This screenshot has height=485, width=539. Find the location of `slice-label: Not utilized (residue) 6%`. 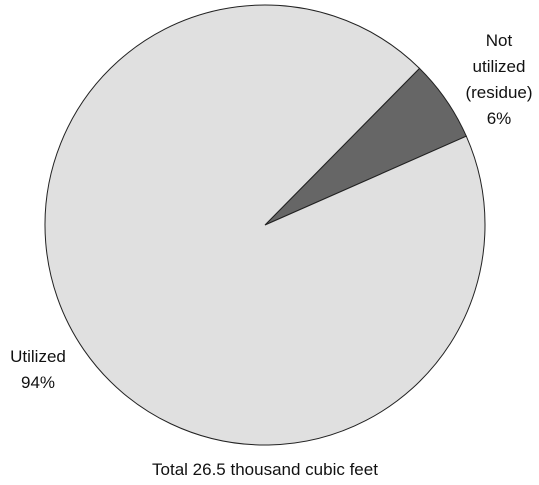

slice-label: Not utilized (residue) 6% is located at coordinates (498, 79).